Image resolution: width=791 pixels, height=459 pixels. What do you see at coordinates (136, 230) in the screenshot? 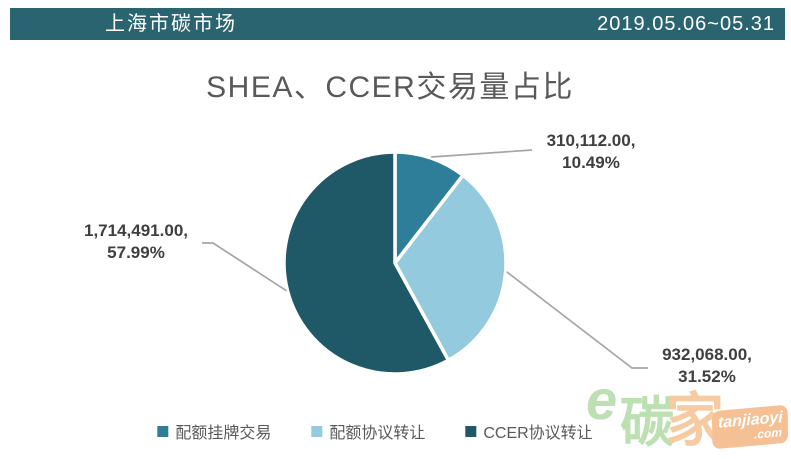
I see `data-label-value: 1,714,491.00,` at bounding box center [136, 230].